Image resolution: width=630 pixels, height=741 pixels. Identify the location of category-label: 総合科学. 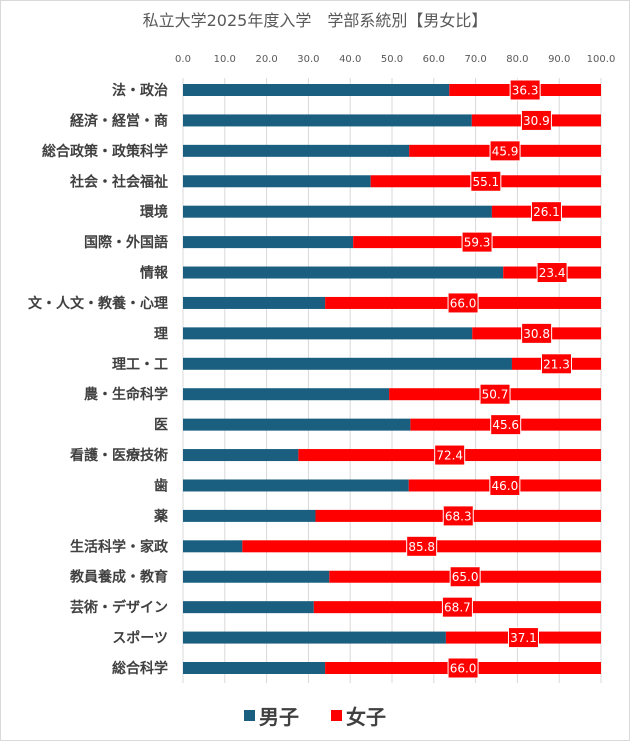
(140, 668).